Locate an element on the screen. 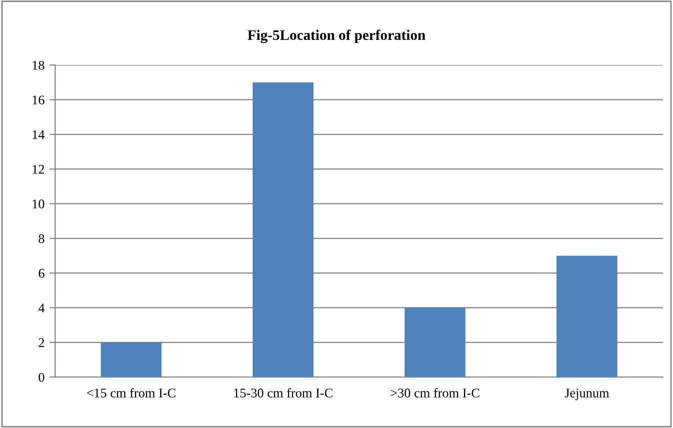 This screenshot has width=673, height=428. y-tick-label: 14 is located at coordinates (38, 134).